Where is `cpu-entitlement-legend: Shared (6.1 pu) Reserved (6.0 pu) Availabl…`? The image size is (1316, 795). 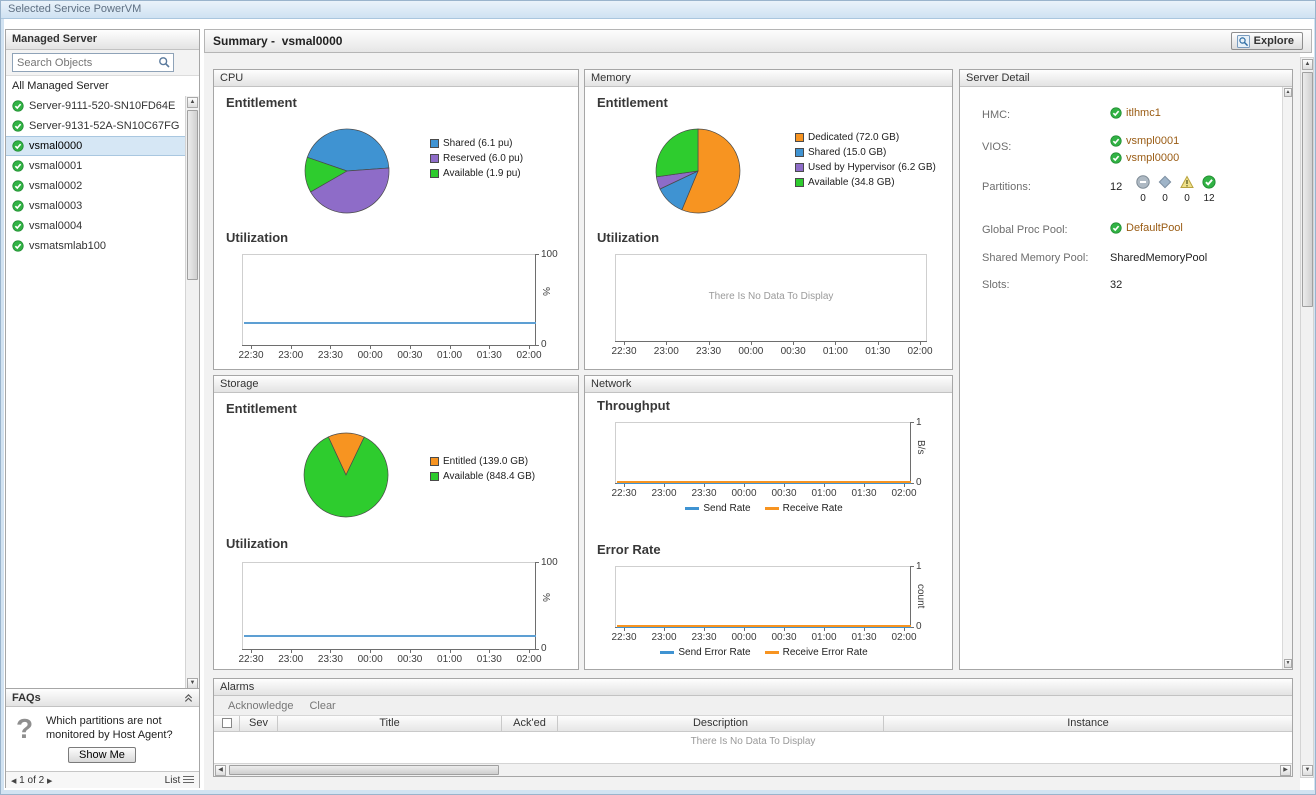
cpu-entitlement-legend: Shared (6.1 pu) Reserved (6.0 pu) Availabl… is located at coordinates (476, 158).